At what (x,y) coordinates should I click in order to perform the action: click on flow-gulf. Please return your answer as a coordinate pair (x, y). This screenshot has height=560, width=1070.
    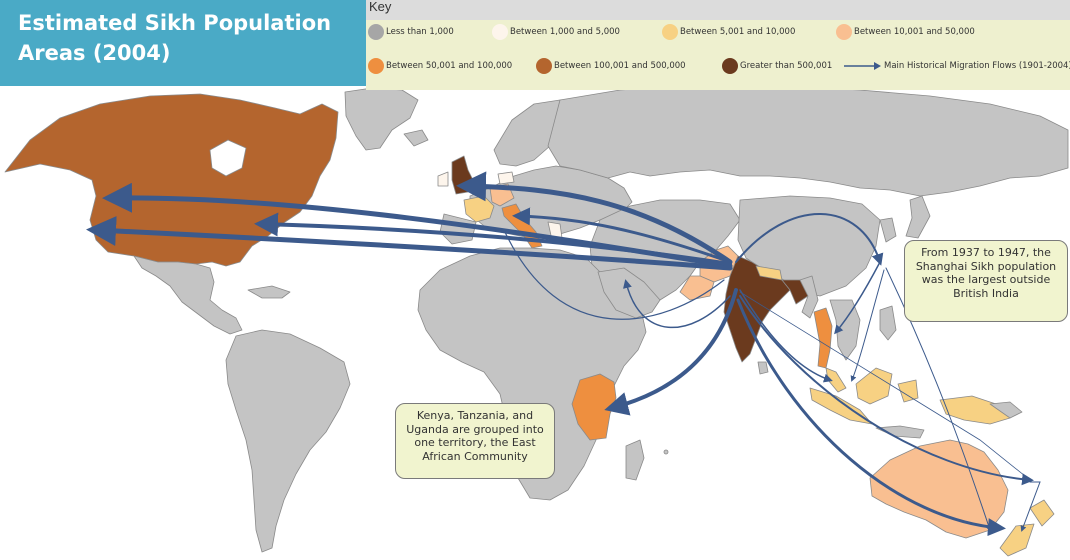
    Looking at the image, I should click on (677, 303).